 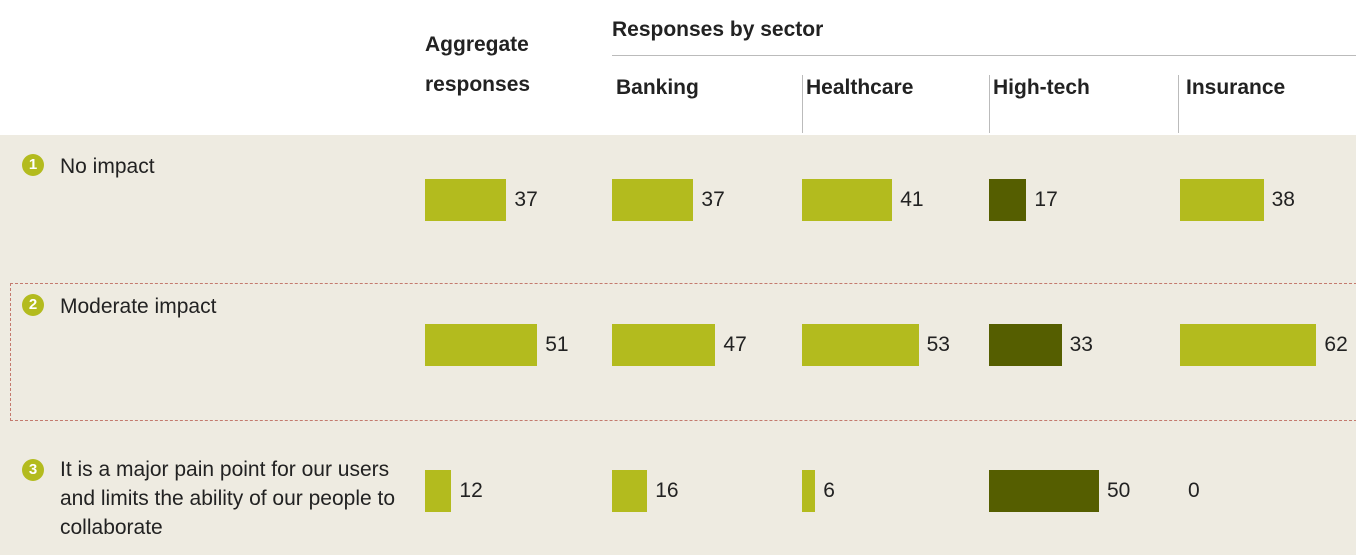 What do you see at coordinates (557, 344) in the screenshot?
I see `value-label: 51` at bounding box center [557, 344].